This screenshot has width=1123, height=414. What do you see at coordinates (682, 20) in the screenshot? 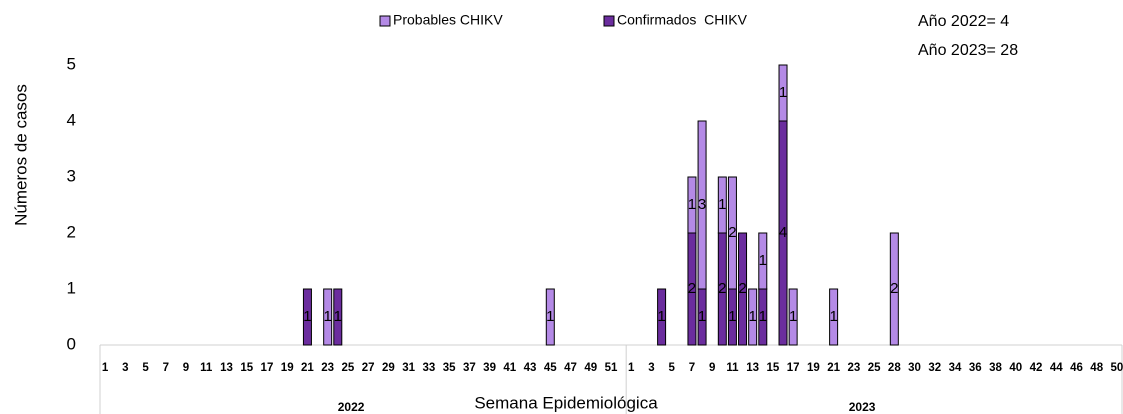
I see `legend-label: Confirmados CHIKV` at bounding box center [682, 20].